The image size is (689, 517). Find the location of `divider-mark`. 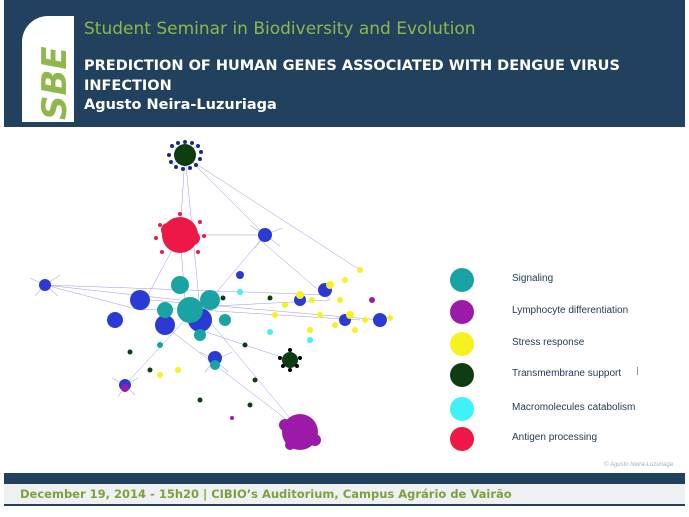

divider-mark is located at coordinates (637, 371).